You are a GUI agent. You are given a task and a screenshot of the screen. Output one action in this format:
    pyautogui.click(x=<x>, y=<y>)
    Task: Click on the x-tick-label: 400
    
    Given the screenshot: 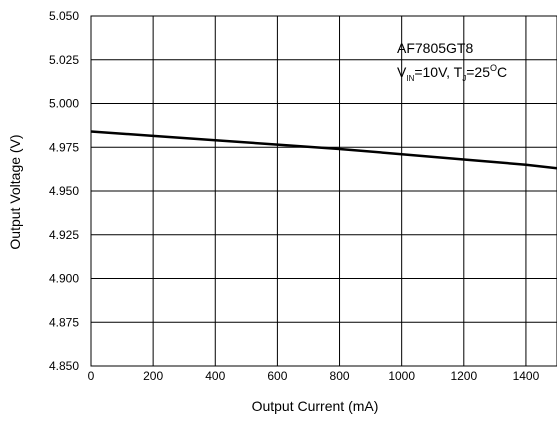 What is the action you would take?
    pyautogui.click(x=215, y=376)
    